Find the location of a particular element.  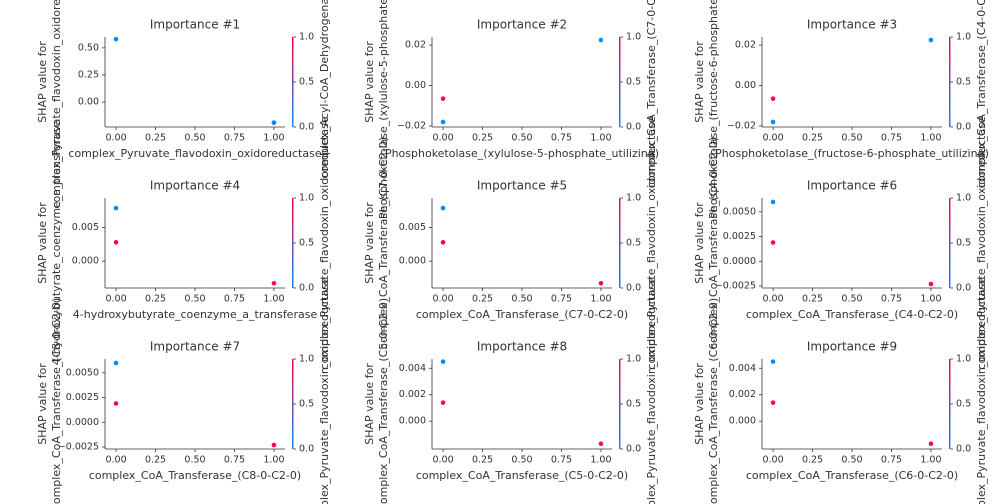

y-tick-label: 0.000 is located at coordinates (412, 261).